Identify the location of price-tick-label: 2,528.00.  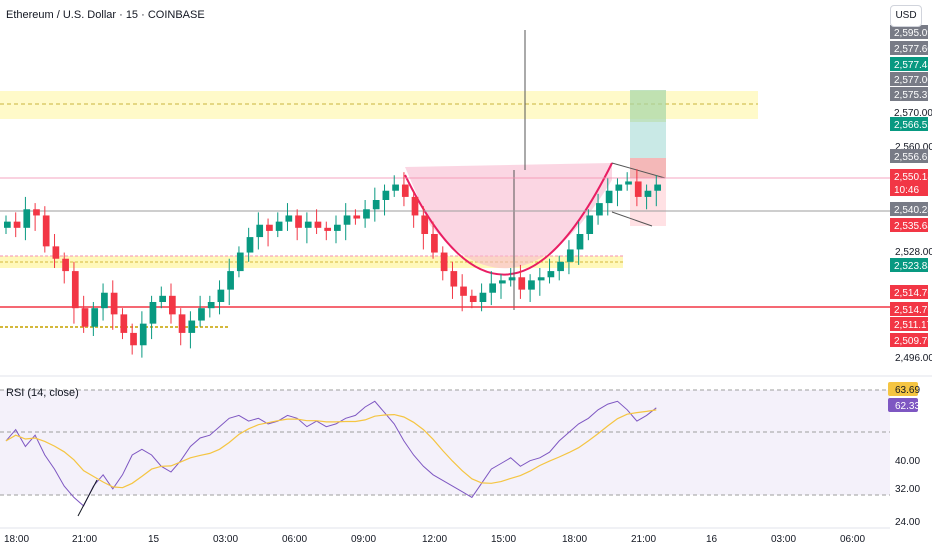
(913, 252).